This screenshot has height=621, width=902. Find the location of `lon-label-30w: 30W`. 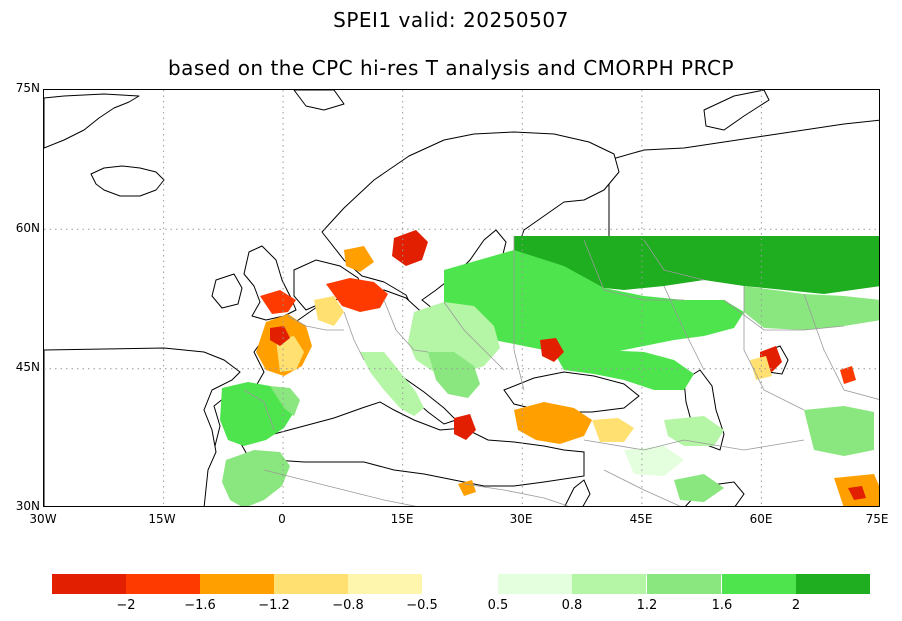

lon-label-30w: 30W is located at coordinates (43, 519).